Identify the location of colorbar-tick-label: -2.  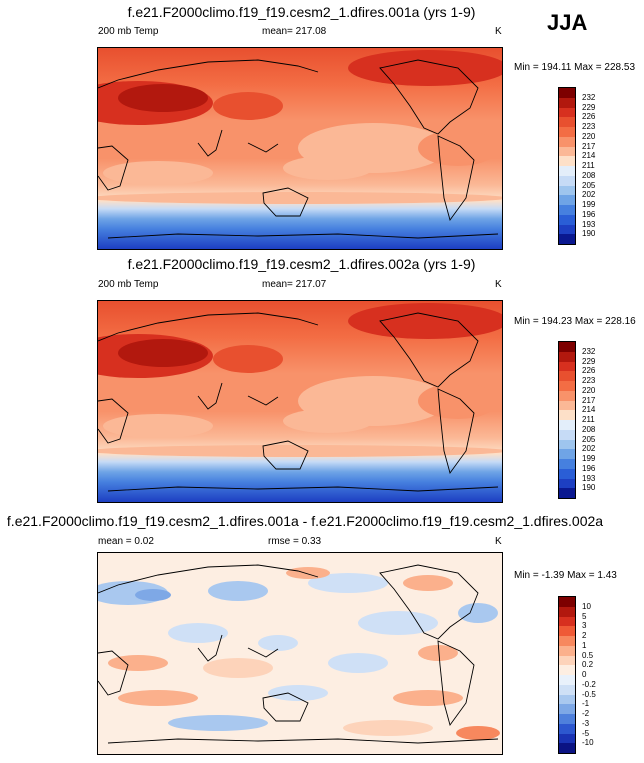
(586, 713).